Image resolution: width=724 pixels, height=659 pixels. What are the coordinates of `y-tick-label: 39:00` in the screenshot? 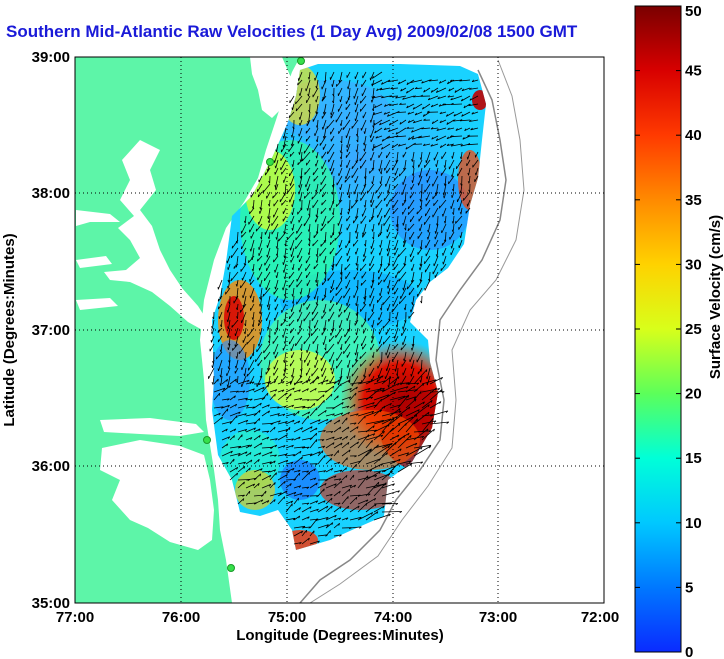 It's located at (51, 57).